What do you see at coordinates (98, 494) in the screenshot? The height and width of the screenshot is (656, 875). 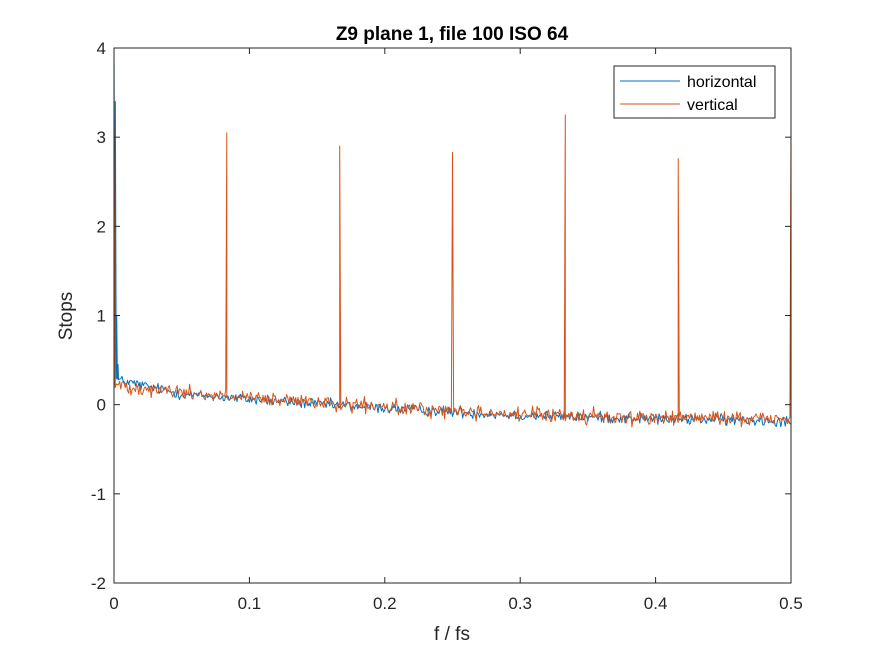 I see `y-tick-label: -1` at bounding box center [98, 494].